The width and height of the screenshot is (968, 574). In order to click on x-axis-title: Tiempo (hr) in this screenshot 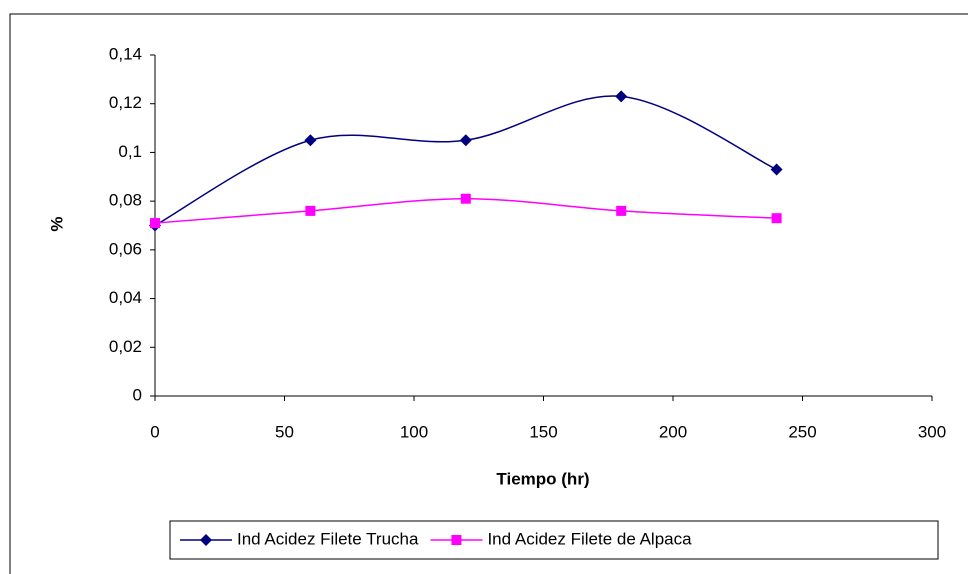, I will do `click(542, 478)`.